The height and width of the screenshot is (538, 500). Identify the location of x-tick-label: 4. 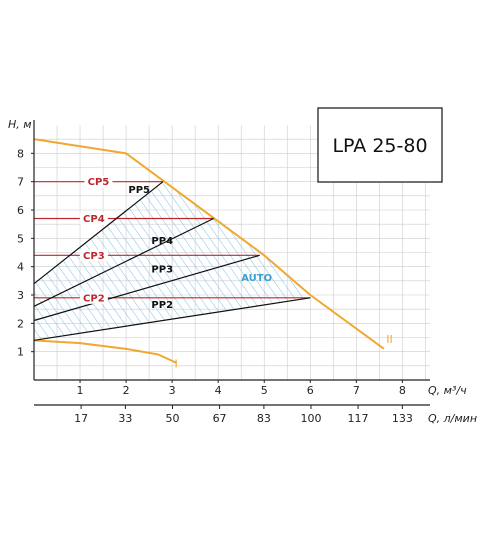
(218, 390).